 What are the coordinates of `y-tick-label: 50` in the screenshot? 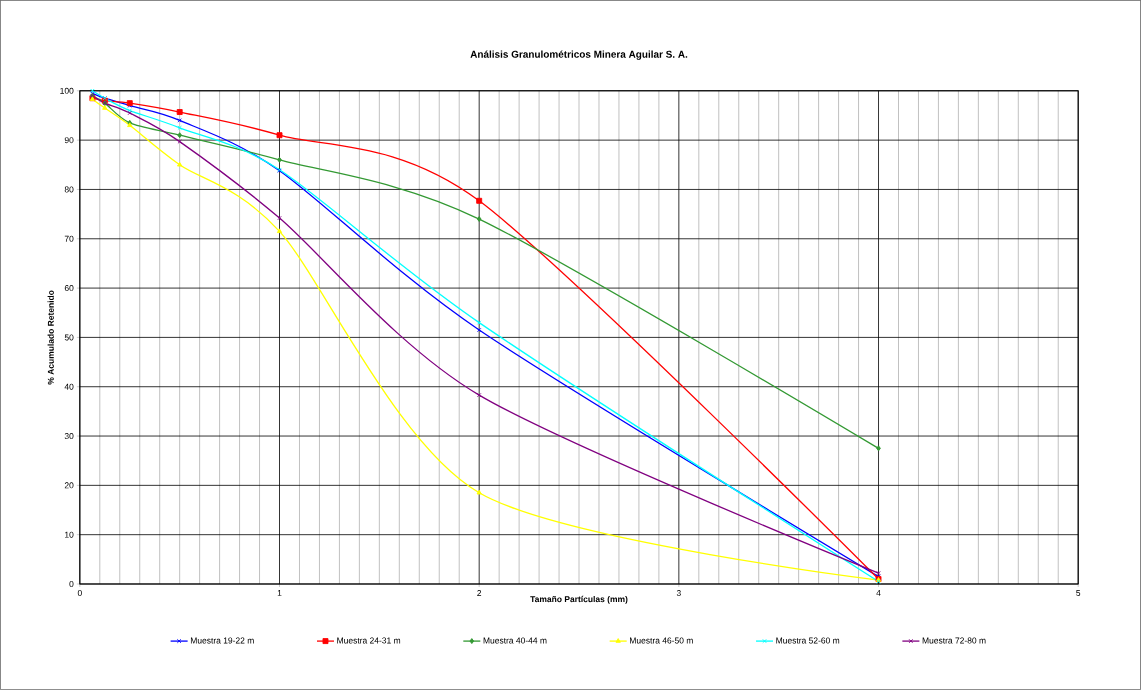 It's located at (69, 337).